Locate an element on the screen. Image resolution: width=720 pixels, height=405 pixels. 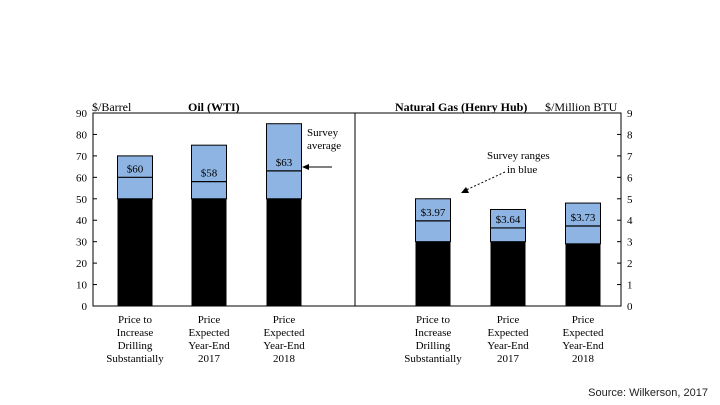
oil-y-tick-label: 60 is located at coordinates (82, 178).